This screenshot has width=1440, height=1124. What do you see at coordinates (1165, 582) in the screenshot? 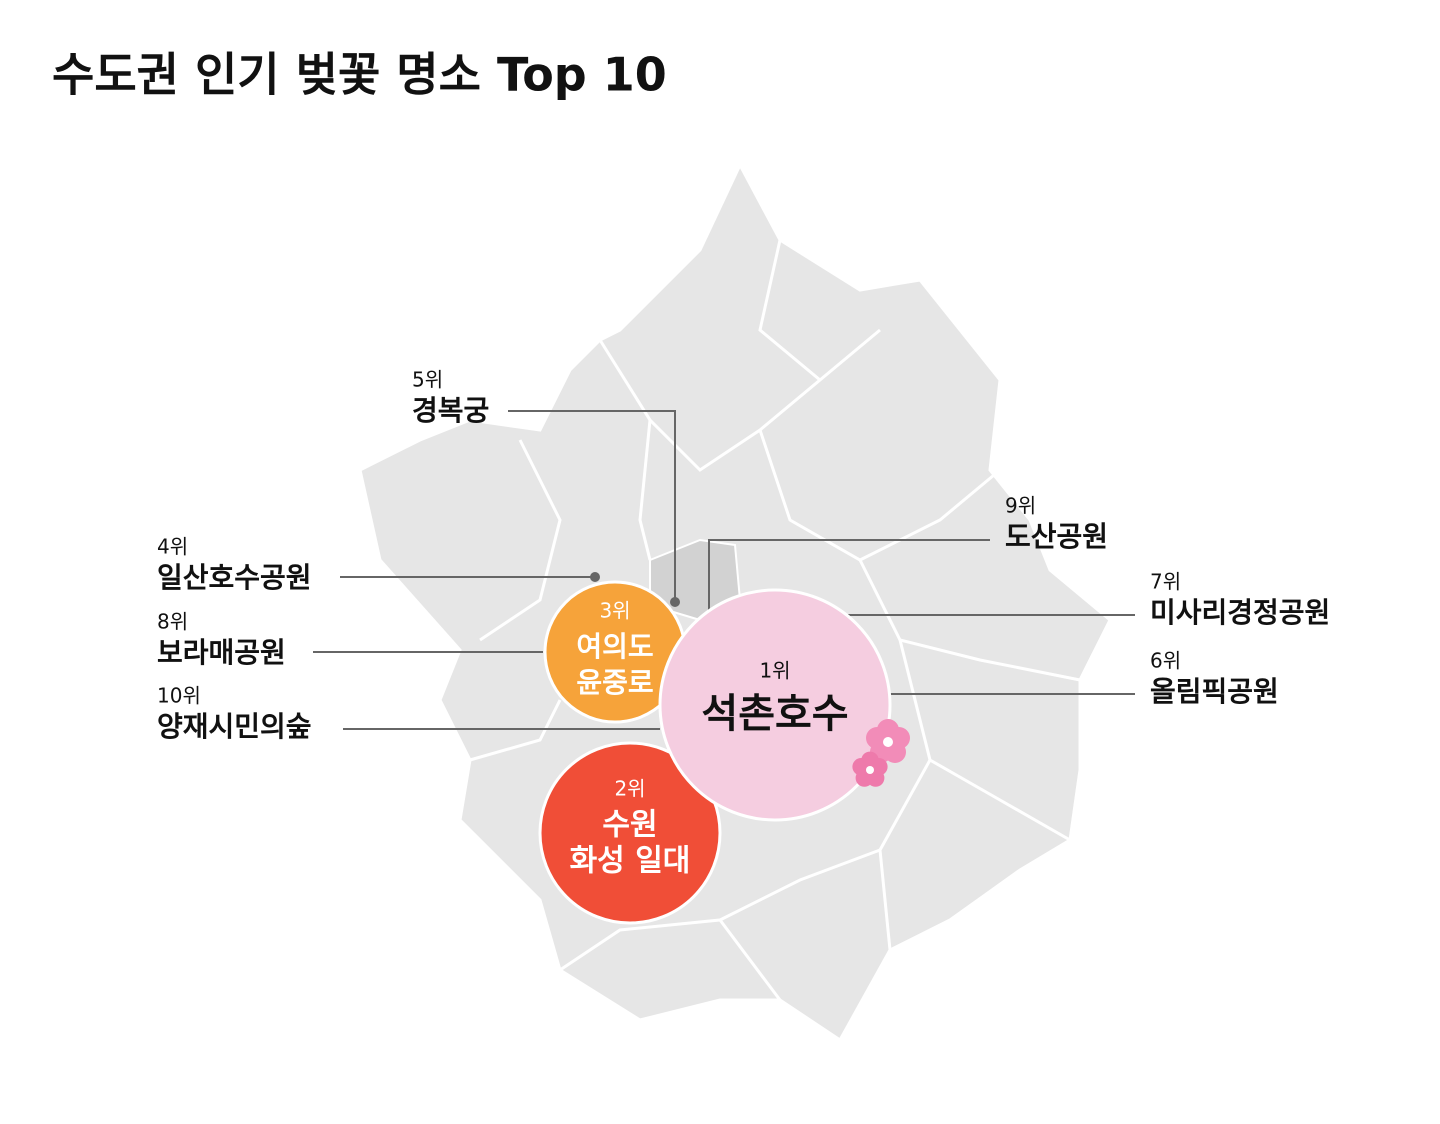
I see `spot-rank: 7위` at bounding box center [1165, 582].